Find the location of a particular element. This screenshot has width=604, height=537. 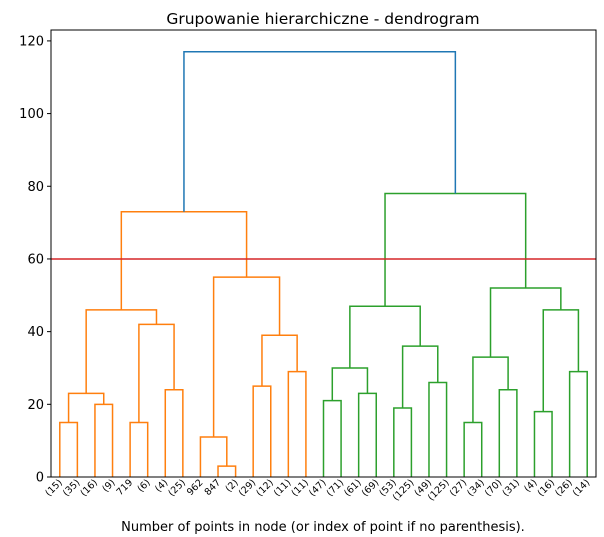

leaf-label: (14) is located at coordinates (582, 488).